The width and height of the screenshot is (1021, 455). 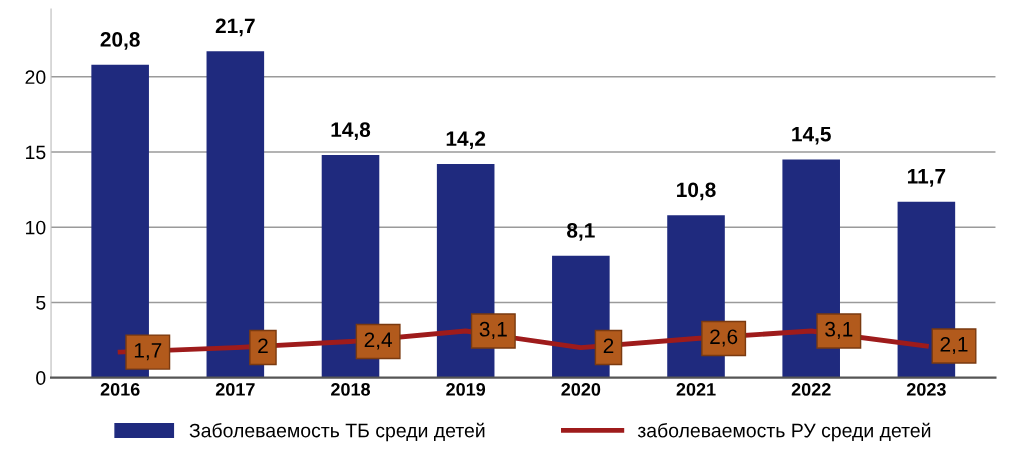 I want to click on data-label: 2,6, so click(x=724, y=338).